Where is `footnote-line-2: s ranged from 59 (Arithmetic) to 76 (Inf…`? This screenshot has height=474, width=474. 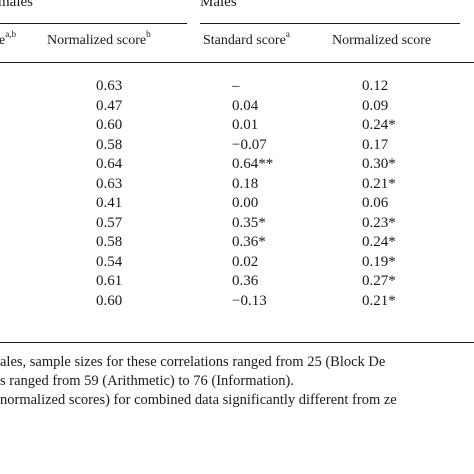
footnote-line-2: s ranged from 59 (Arithmetic) to 76 (Inf… is located at coordinates (147, 381).